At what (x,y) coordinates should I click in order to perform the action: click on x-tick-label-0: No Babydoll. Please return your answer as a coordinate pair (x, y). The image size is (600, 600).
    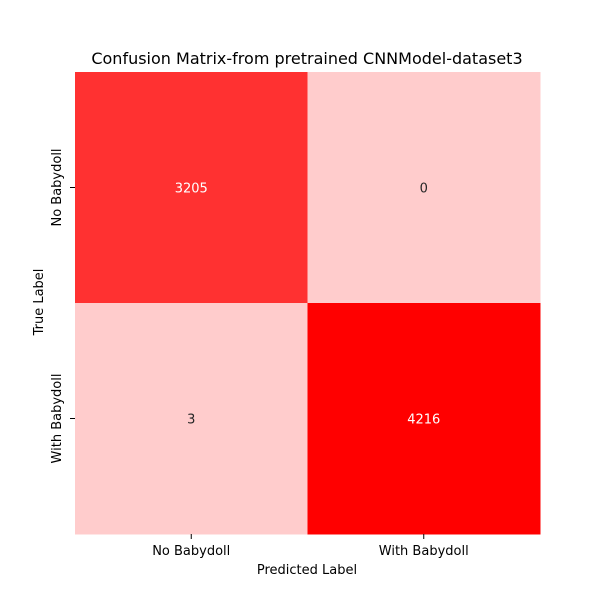
    Looking at the image, I should click on (191, 551).